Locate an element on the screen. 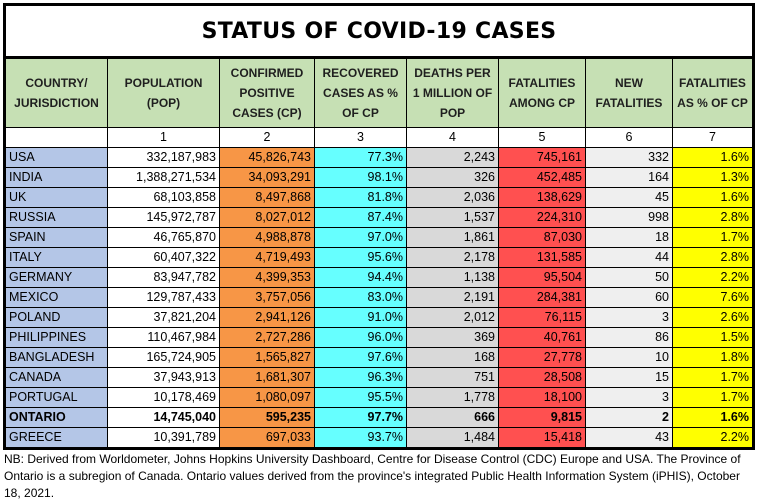 The image size is (763, 504). country-cell: PORTUGAL is located at coordinates (56, 397).